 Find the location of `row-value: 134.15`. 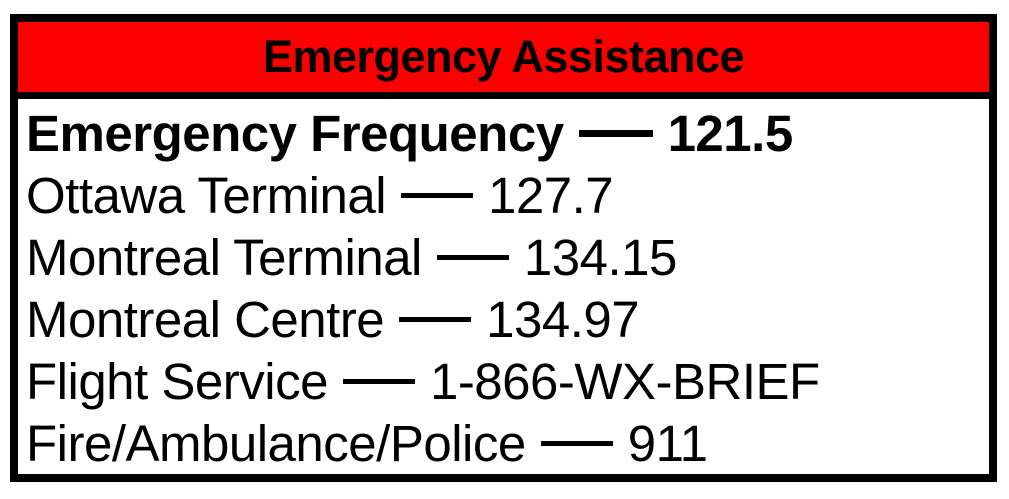

row-value: 134.15 is located at coordinates (600, 257).